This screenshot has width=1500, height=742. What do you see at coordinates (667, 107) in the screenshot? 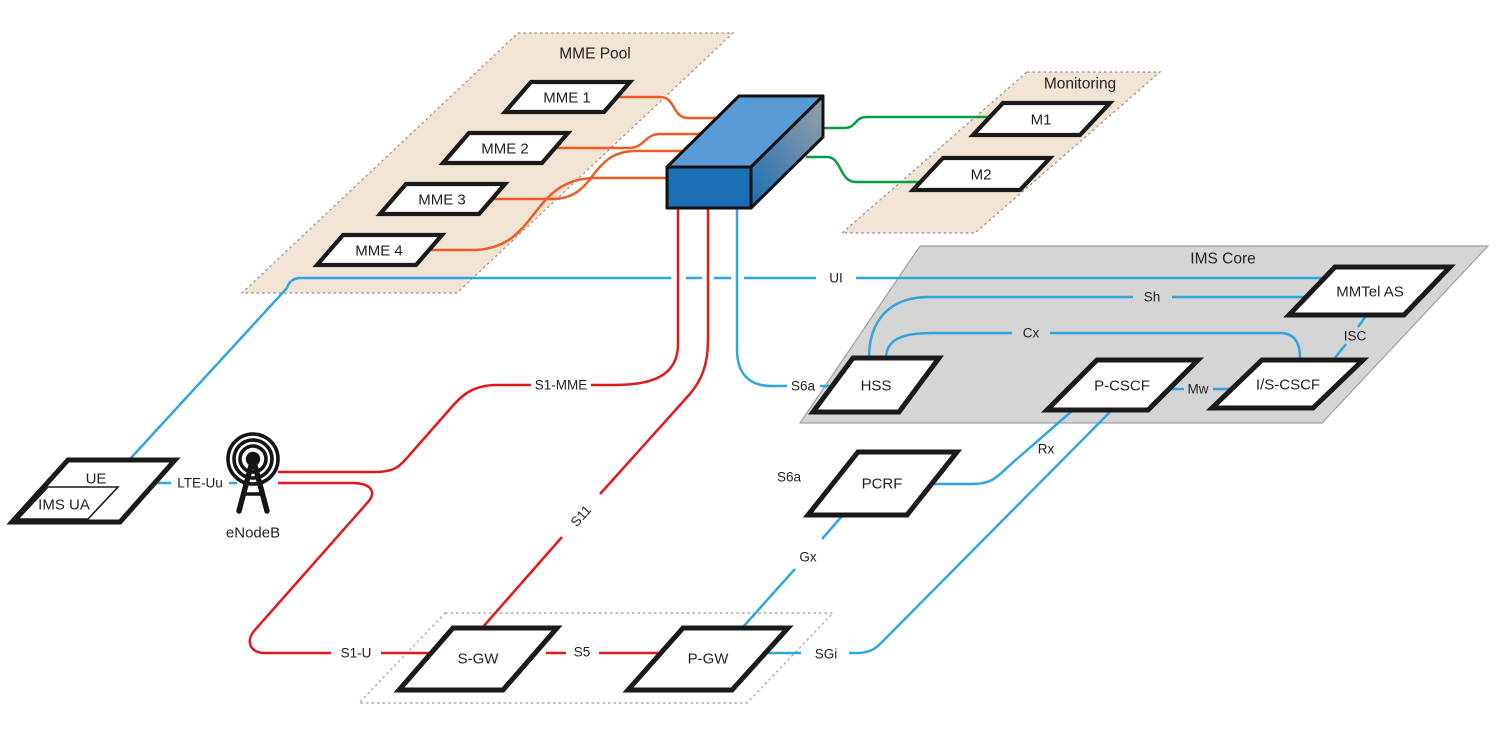
I see `link-mme1-switch` at bounding box center [667, 107].